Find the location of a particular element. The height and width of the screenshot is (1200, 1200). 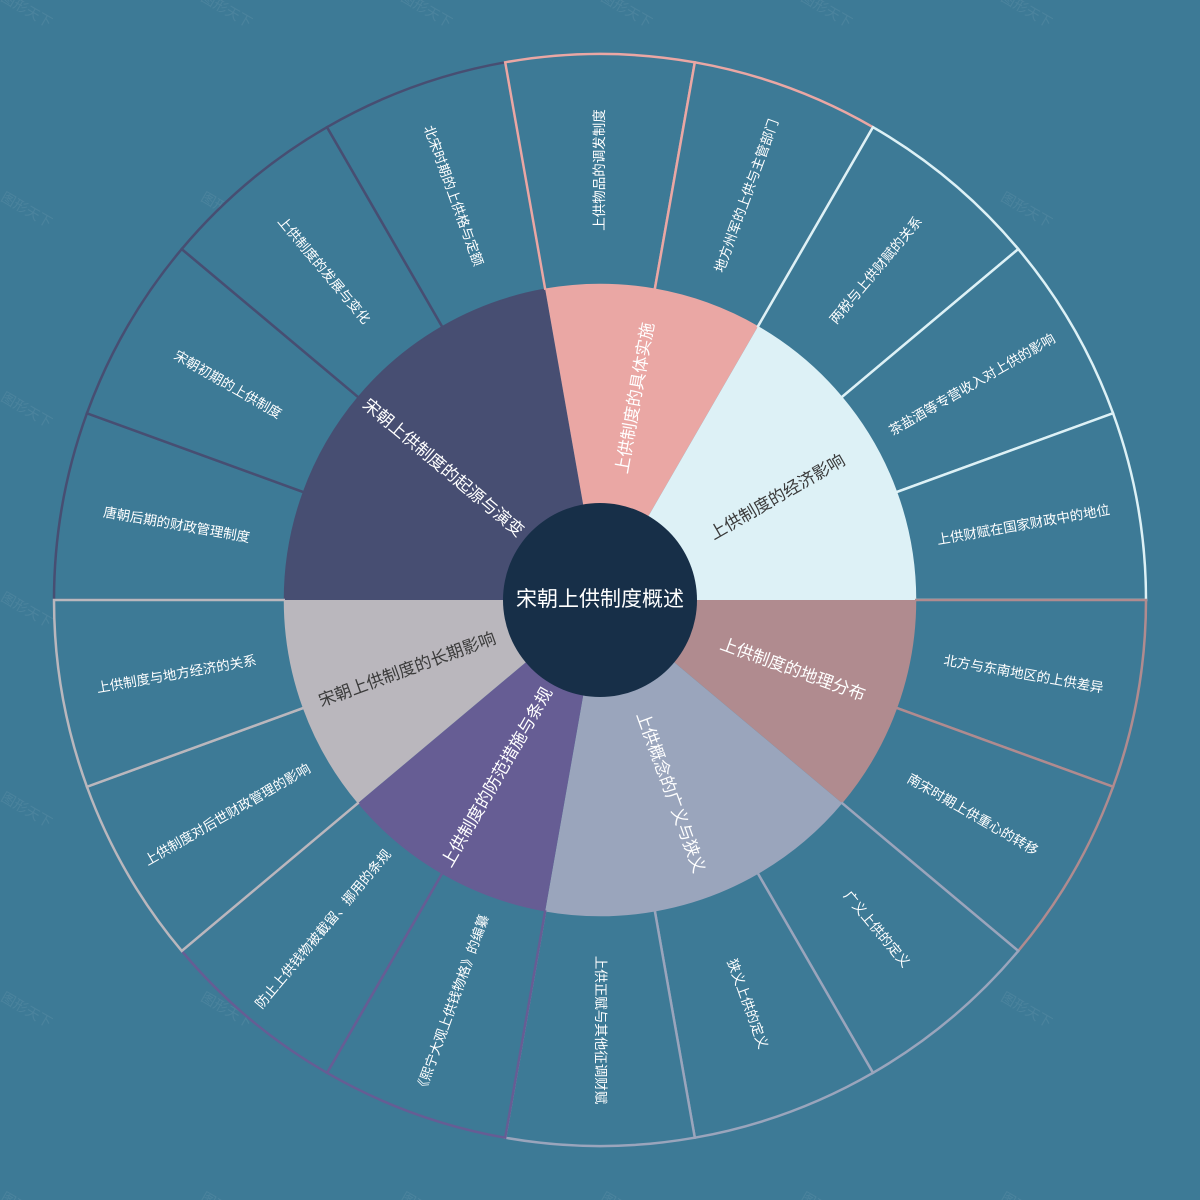

center-title: 宋朝上供制度概述 is located at coordinates (600, 599).